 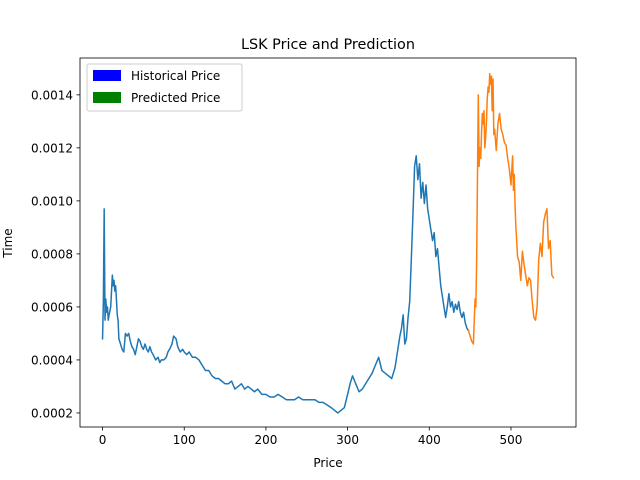 I want to click on x-tick-label: 200, so click(x=265, y=440).